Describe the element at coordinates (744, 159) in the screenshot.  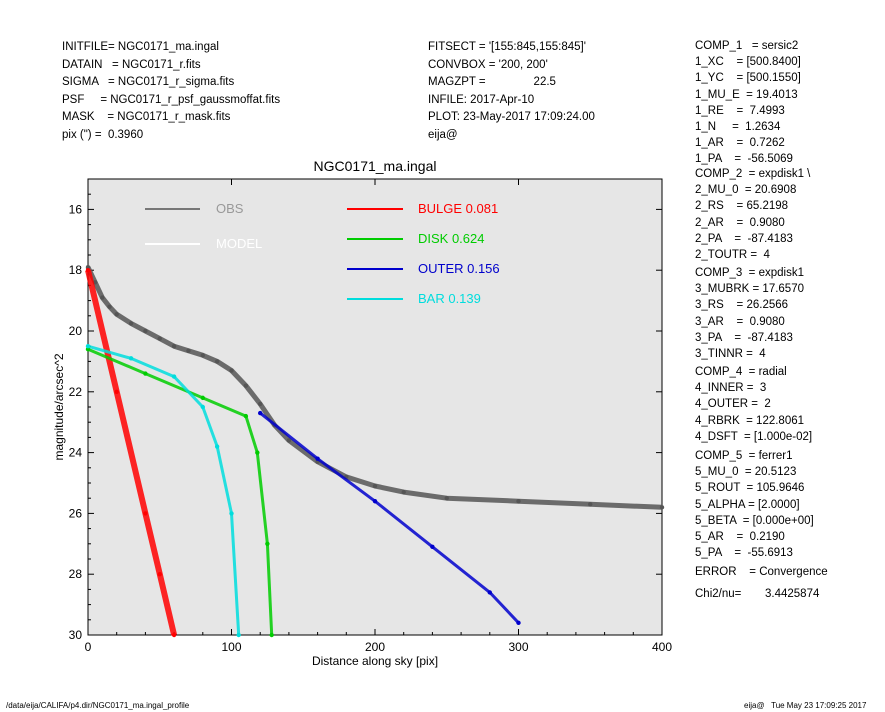
I see `component-1-line: 1_PA = -56.5069` at that location.